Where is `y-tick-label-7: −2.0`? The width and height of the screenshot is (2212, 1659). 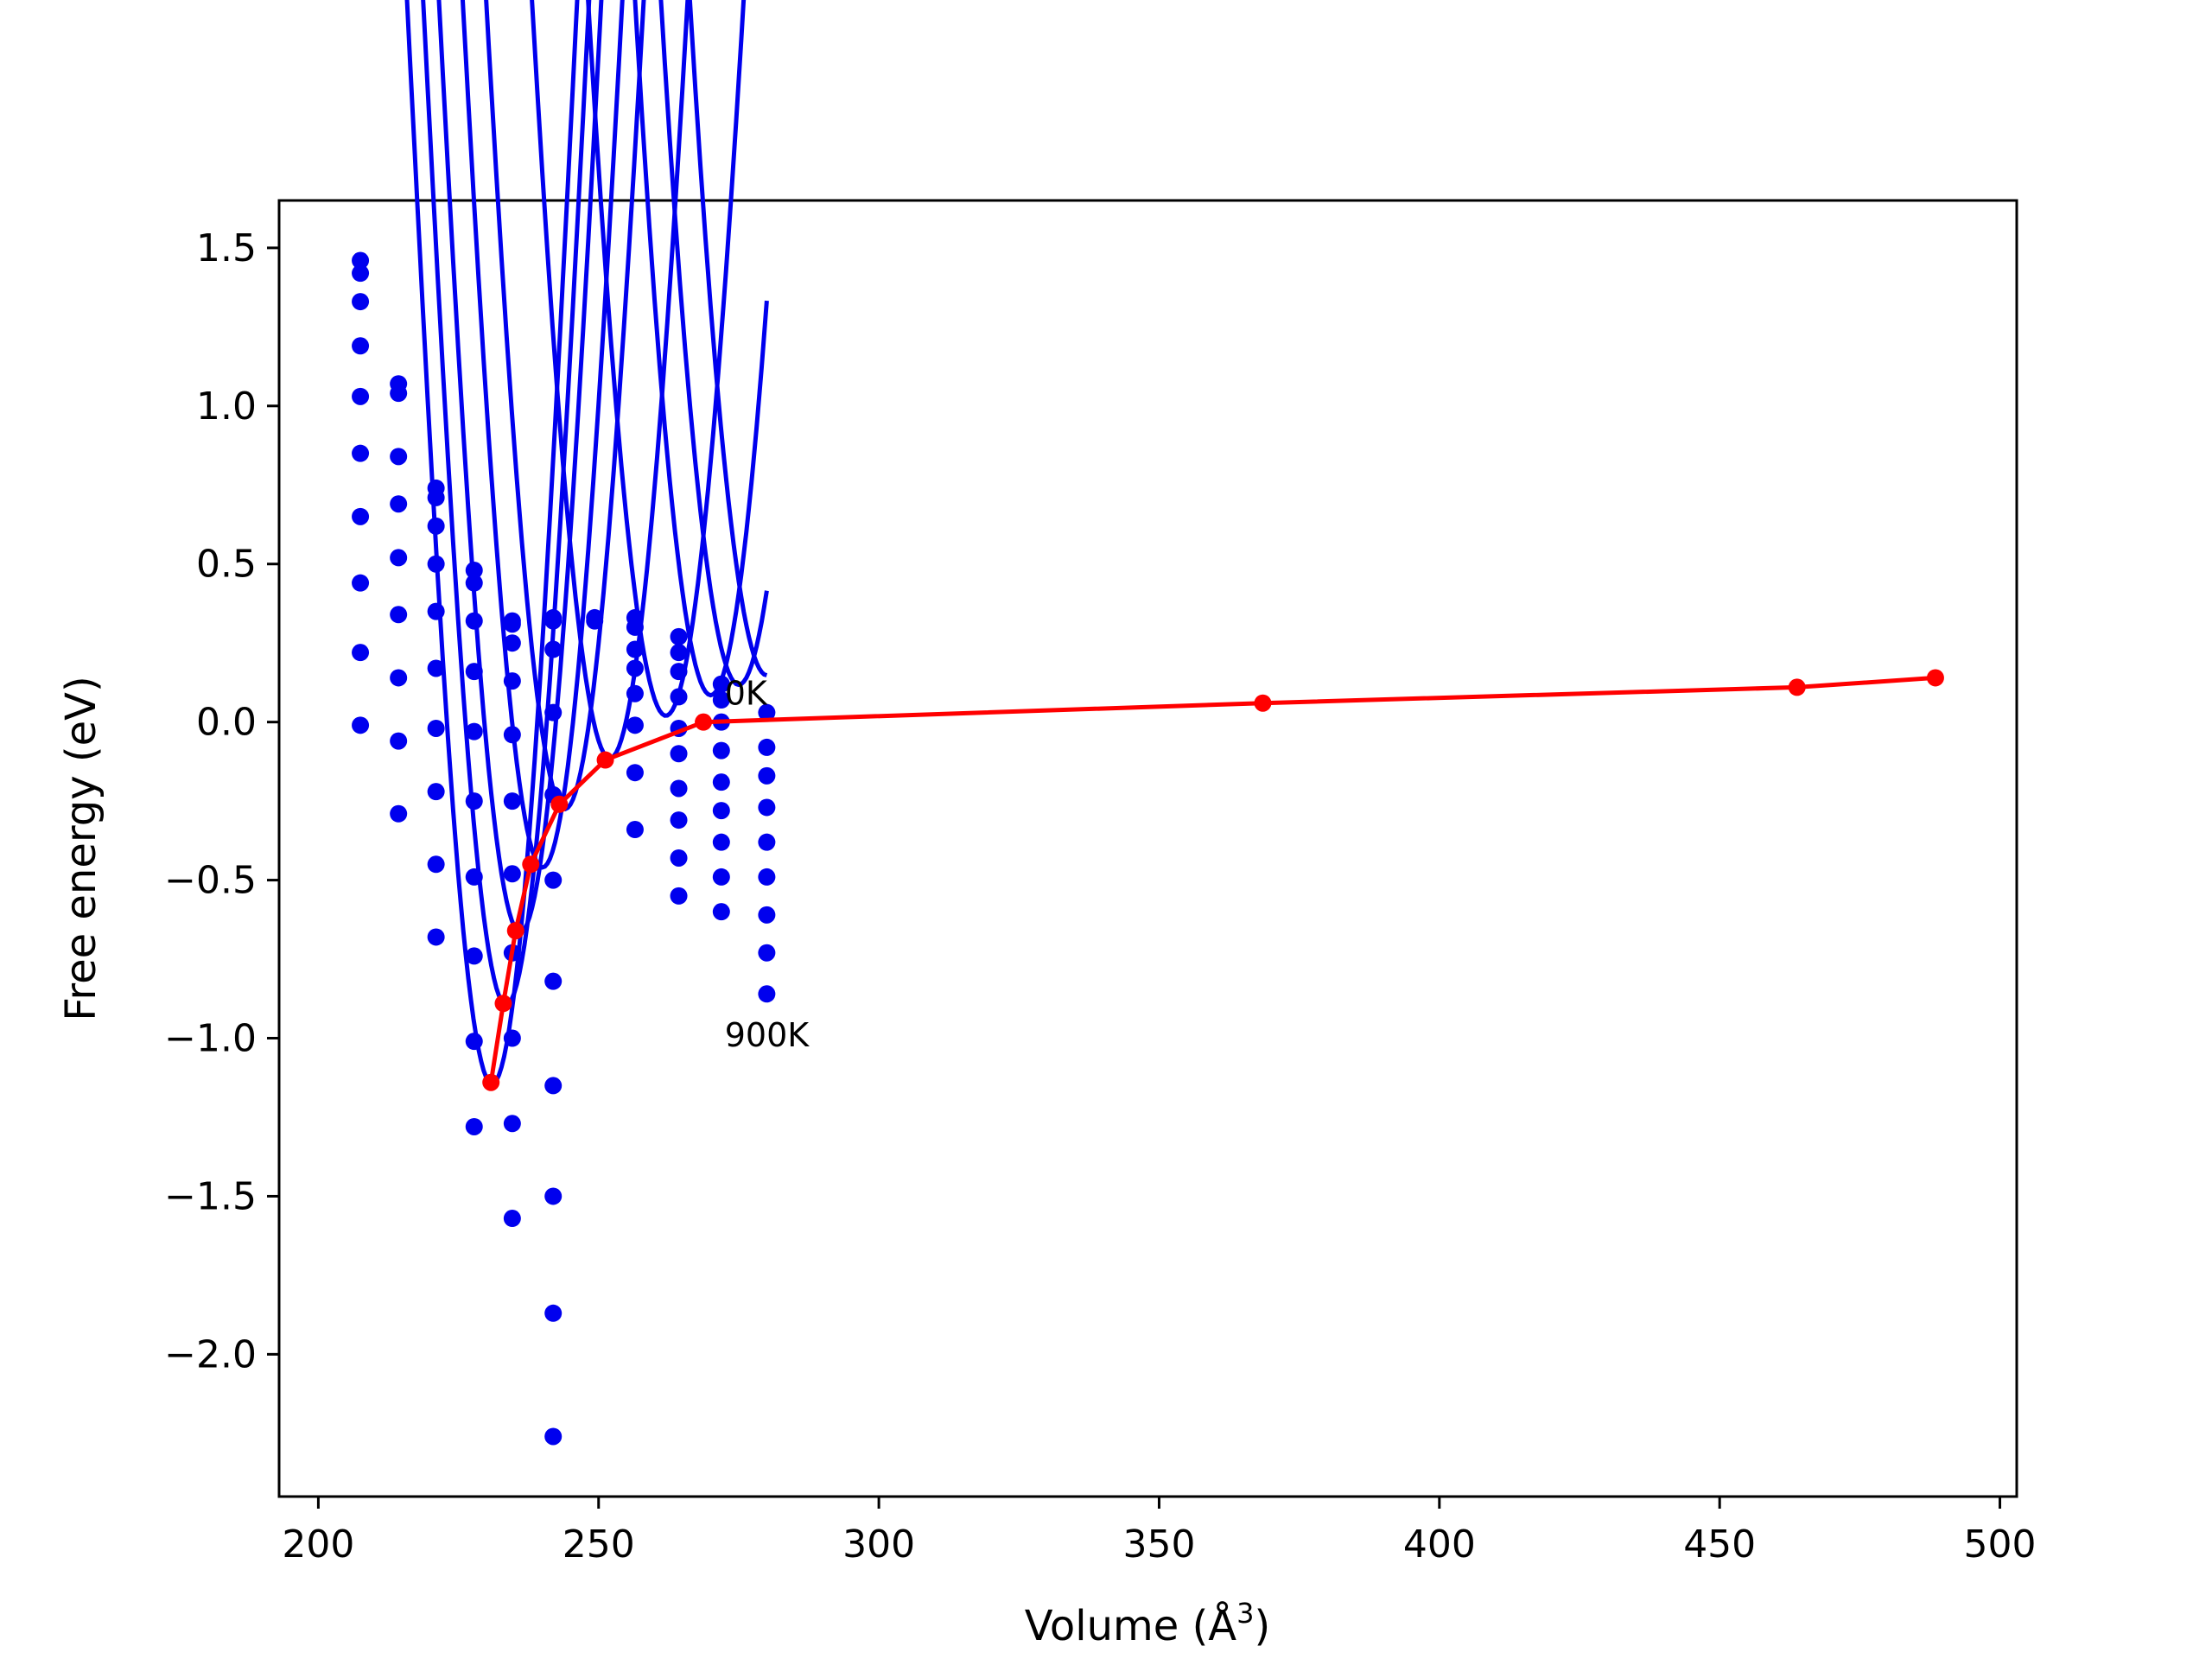 y-tick-label-7: −2.0 is located at coordinates (210, 1354).